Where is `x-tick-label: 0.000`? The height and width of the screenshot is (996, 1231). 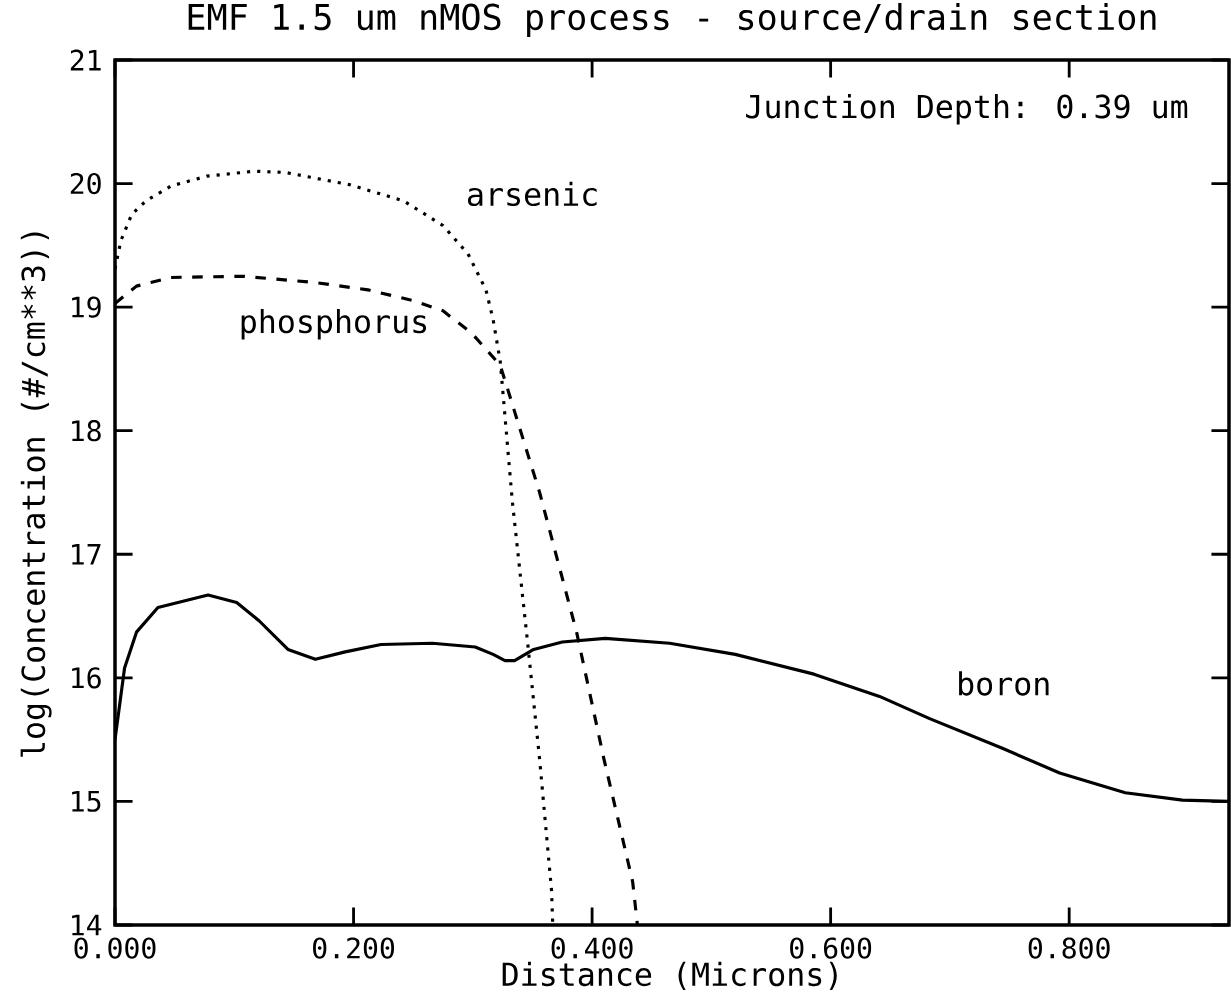 x-tick-label: 0.000 is located at coordinates (115, 948).